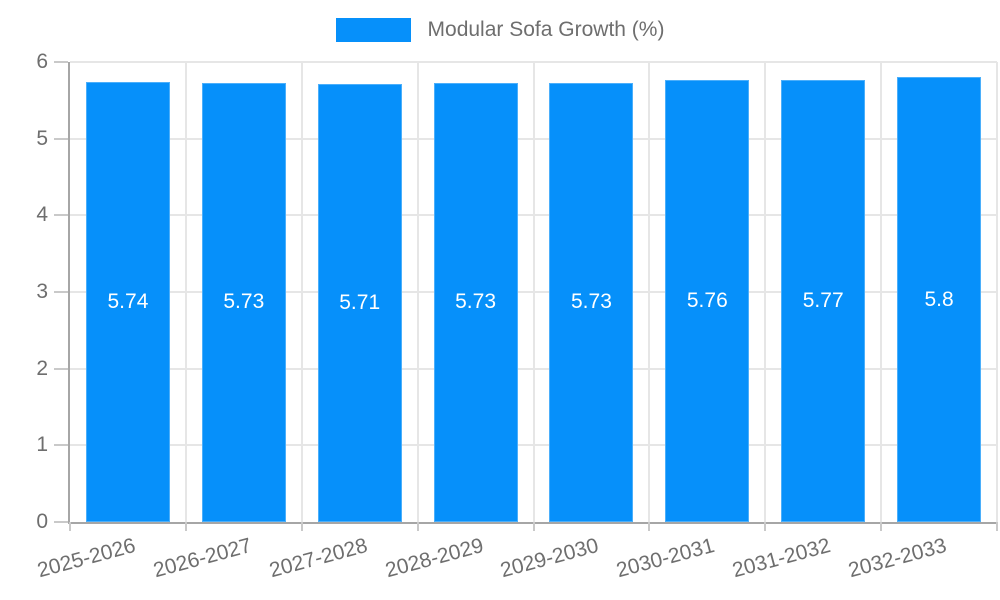  What do you see at coordinates (373, 30) in the screenshot?
I see `legend-swatch-icon` at bounding box center [373, 30].